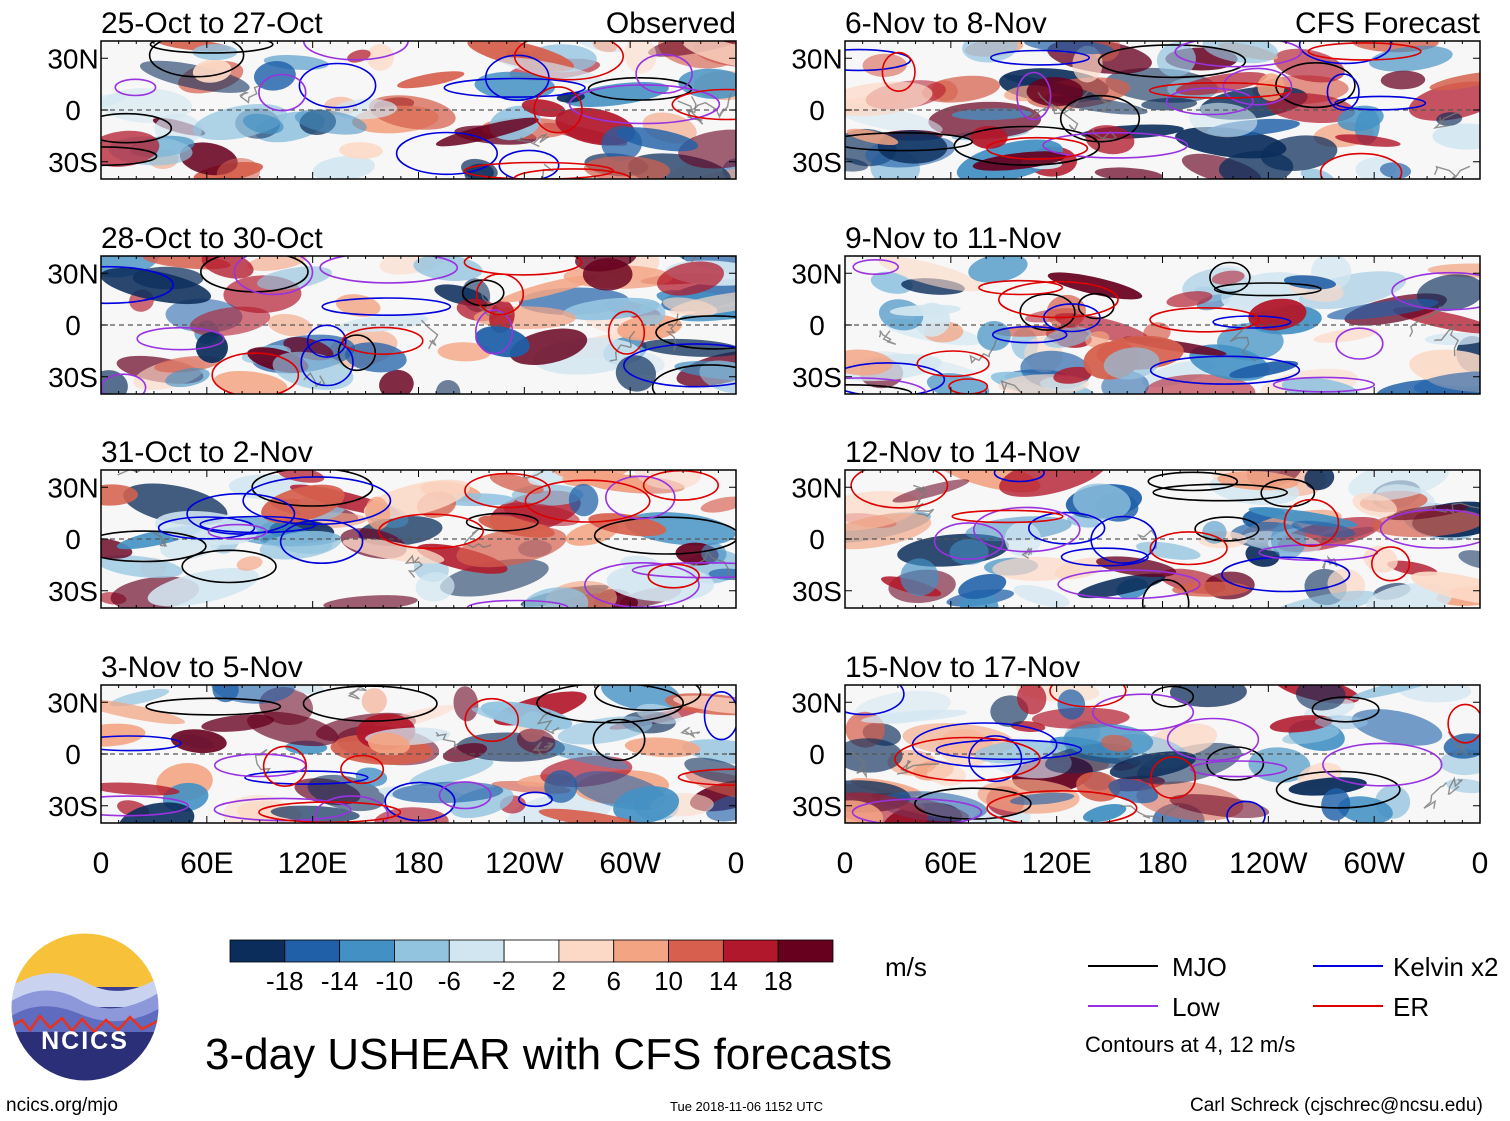 Image resolution: width=1510 pixels, height=1121 pixels. What do you see at coordinates (85, 1041) in the screenshot?
I see `logo-text: NCICS` at bounding box center [85, 1041].